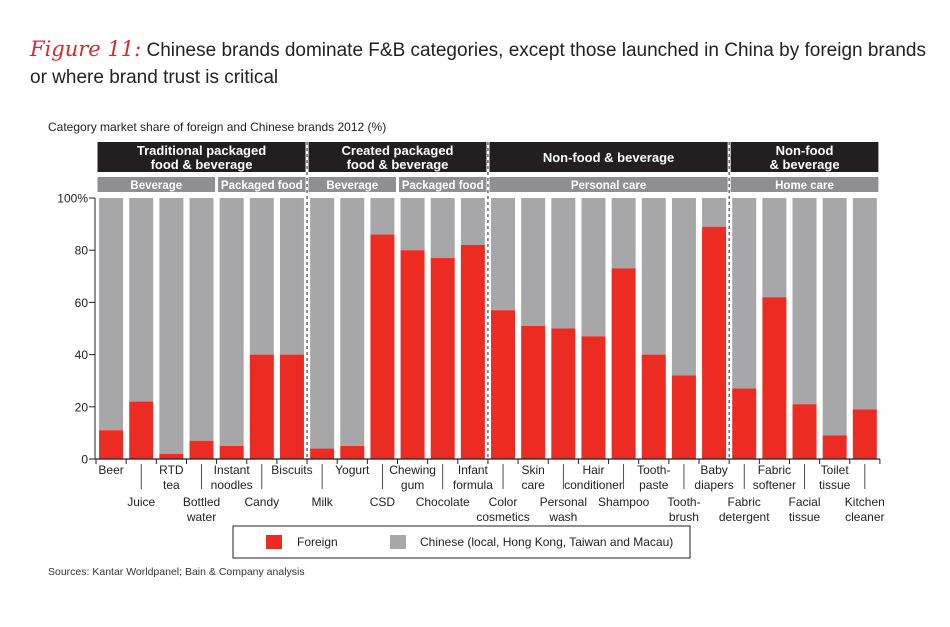  I want to click on y-tick-label: 40, so click(82, 355).